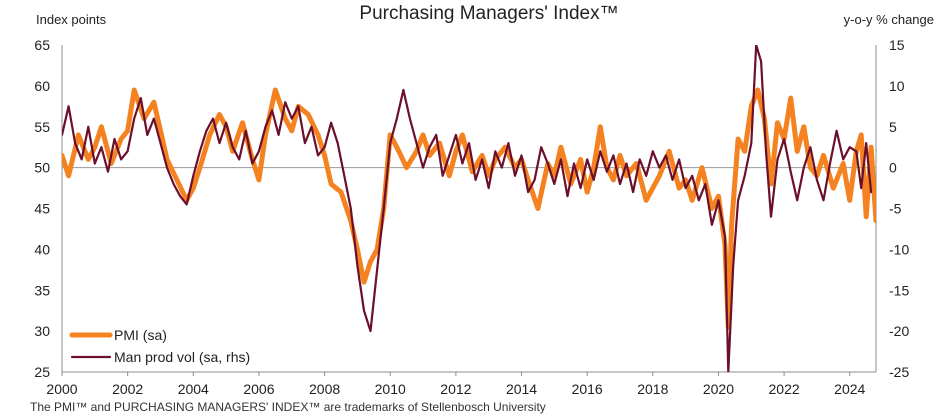 The image size is (936, 420). I want to click on y-tick-left-label: 60, so click(42, 86).